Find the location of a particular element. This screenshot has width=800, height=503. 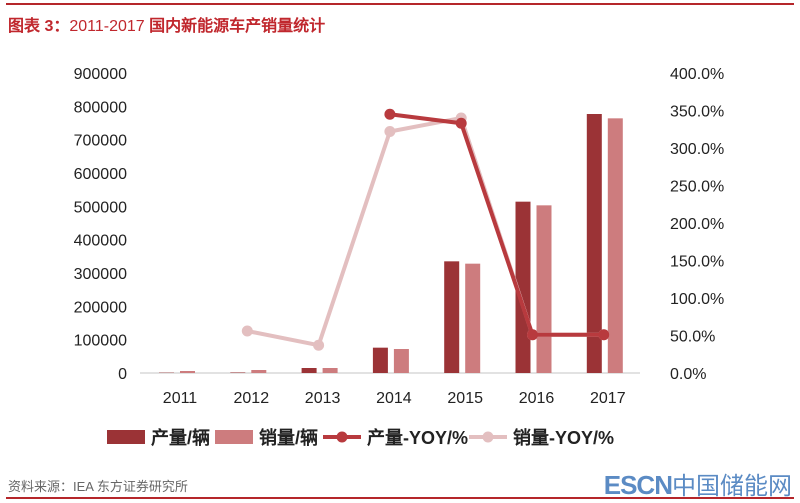

legend-label-3: 销量-YOY/% is located at coordinates (563, 437).